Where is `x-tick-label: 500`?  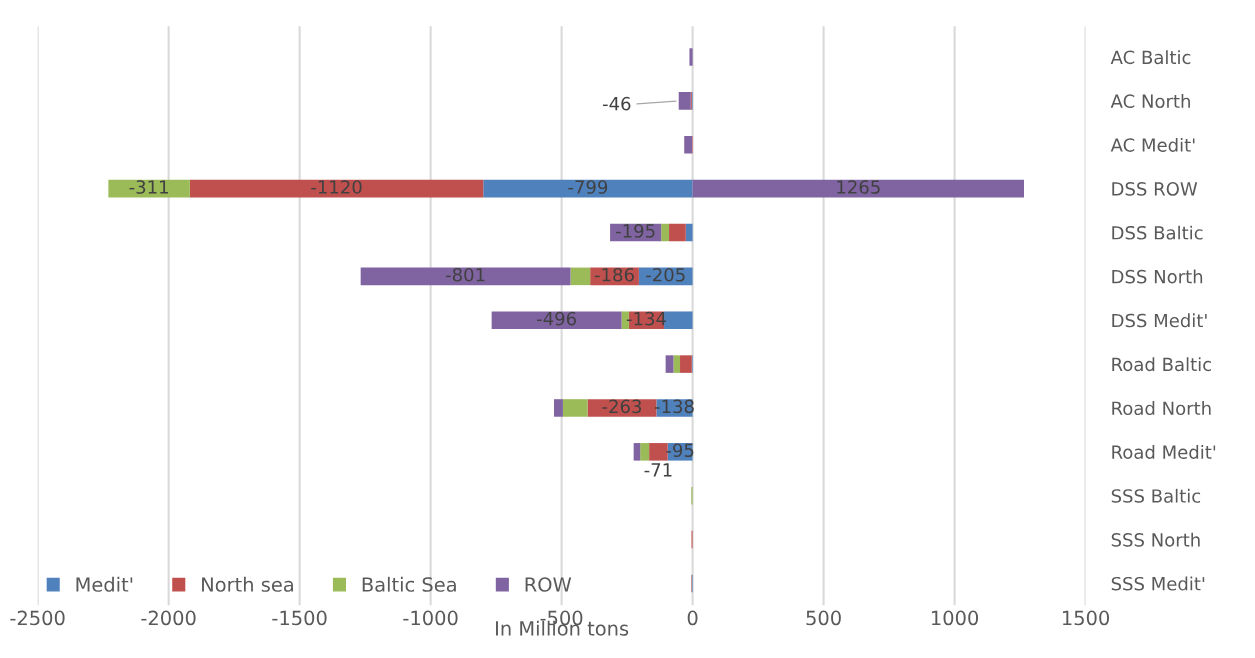 x-tick-label: 500 is located at coordinates (823, 618).